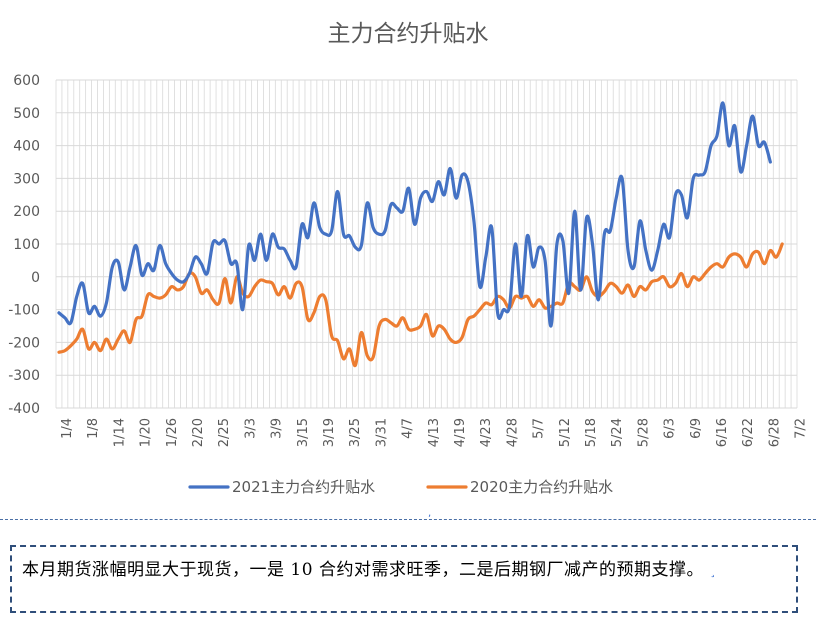 The height and width of the screenshot is (620, 816). What do you see at coordinates (26, 212) in the screenshot?
I see `y-tick-label: 200` at bounding box center [26, 212].